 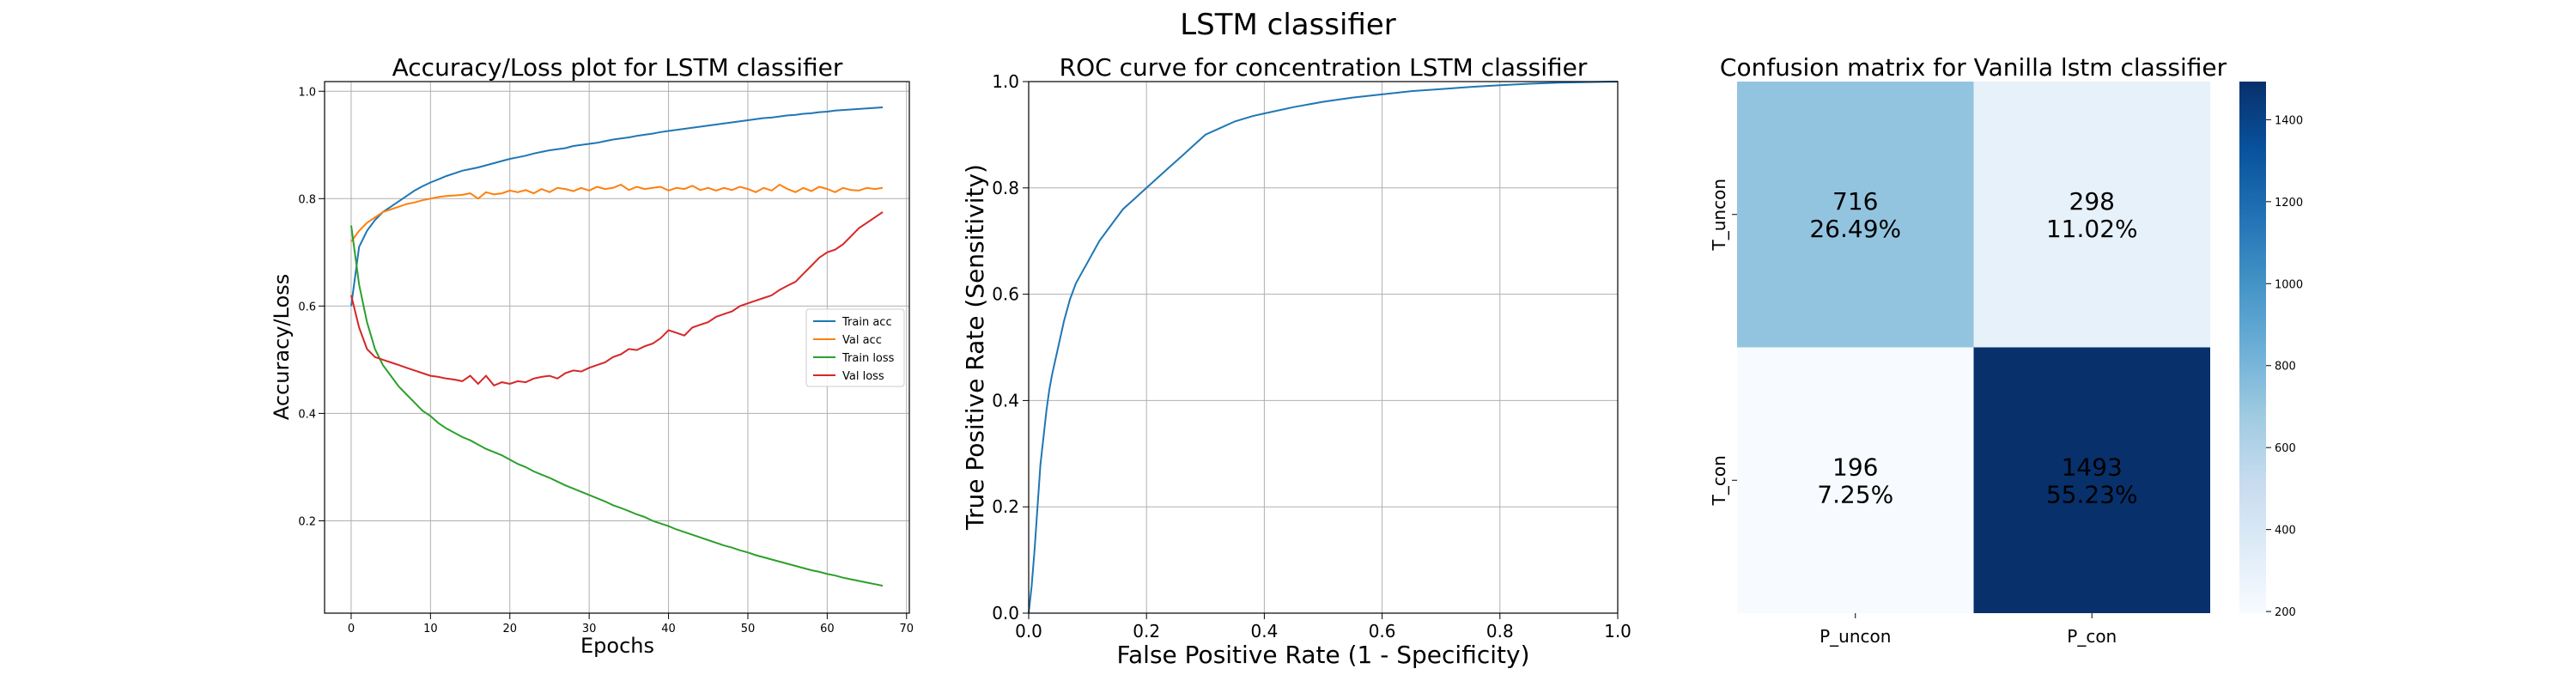 What do you see at coordinates (1146, 631) in the screenshot?
I see `x-tick-label: 0.2` at bounding box center [1146, 631].